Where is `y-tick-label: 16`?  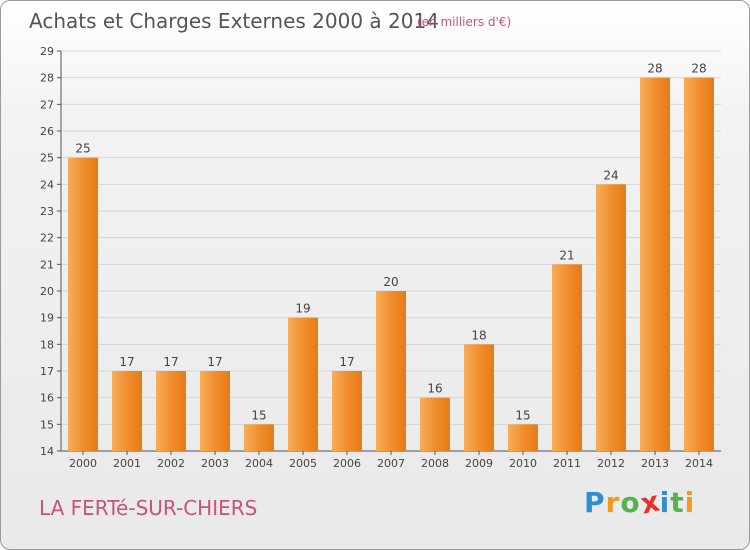
y-tick-label: 16 is located at coordinates (47, 398).